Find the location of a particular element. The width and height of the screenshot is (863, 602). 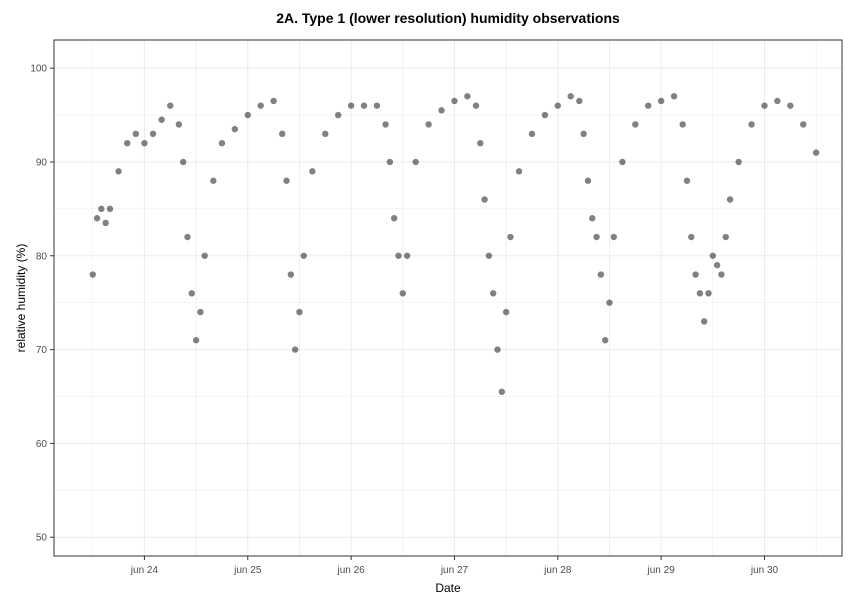

x-axis-label: Date is located at coordinates (448, 588).